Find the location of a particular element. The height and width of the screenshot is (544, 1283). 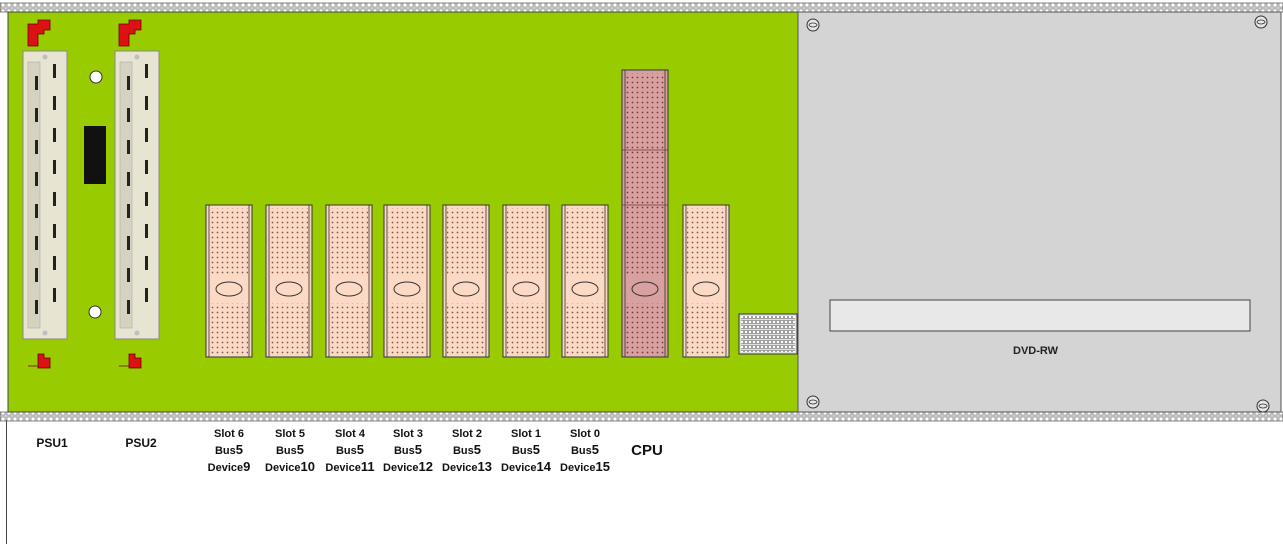

top-rail is located at coordinates (641, 7).